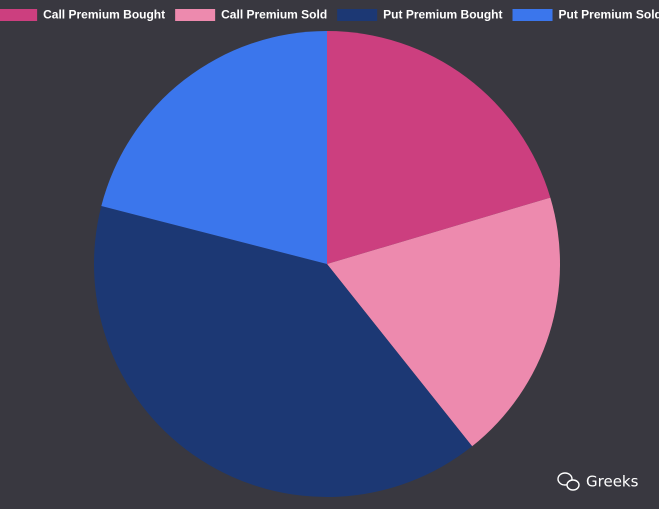 The image size is (659, 509). I want to click on legend-label: Call Premium Bought, so click(104, 15).